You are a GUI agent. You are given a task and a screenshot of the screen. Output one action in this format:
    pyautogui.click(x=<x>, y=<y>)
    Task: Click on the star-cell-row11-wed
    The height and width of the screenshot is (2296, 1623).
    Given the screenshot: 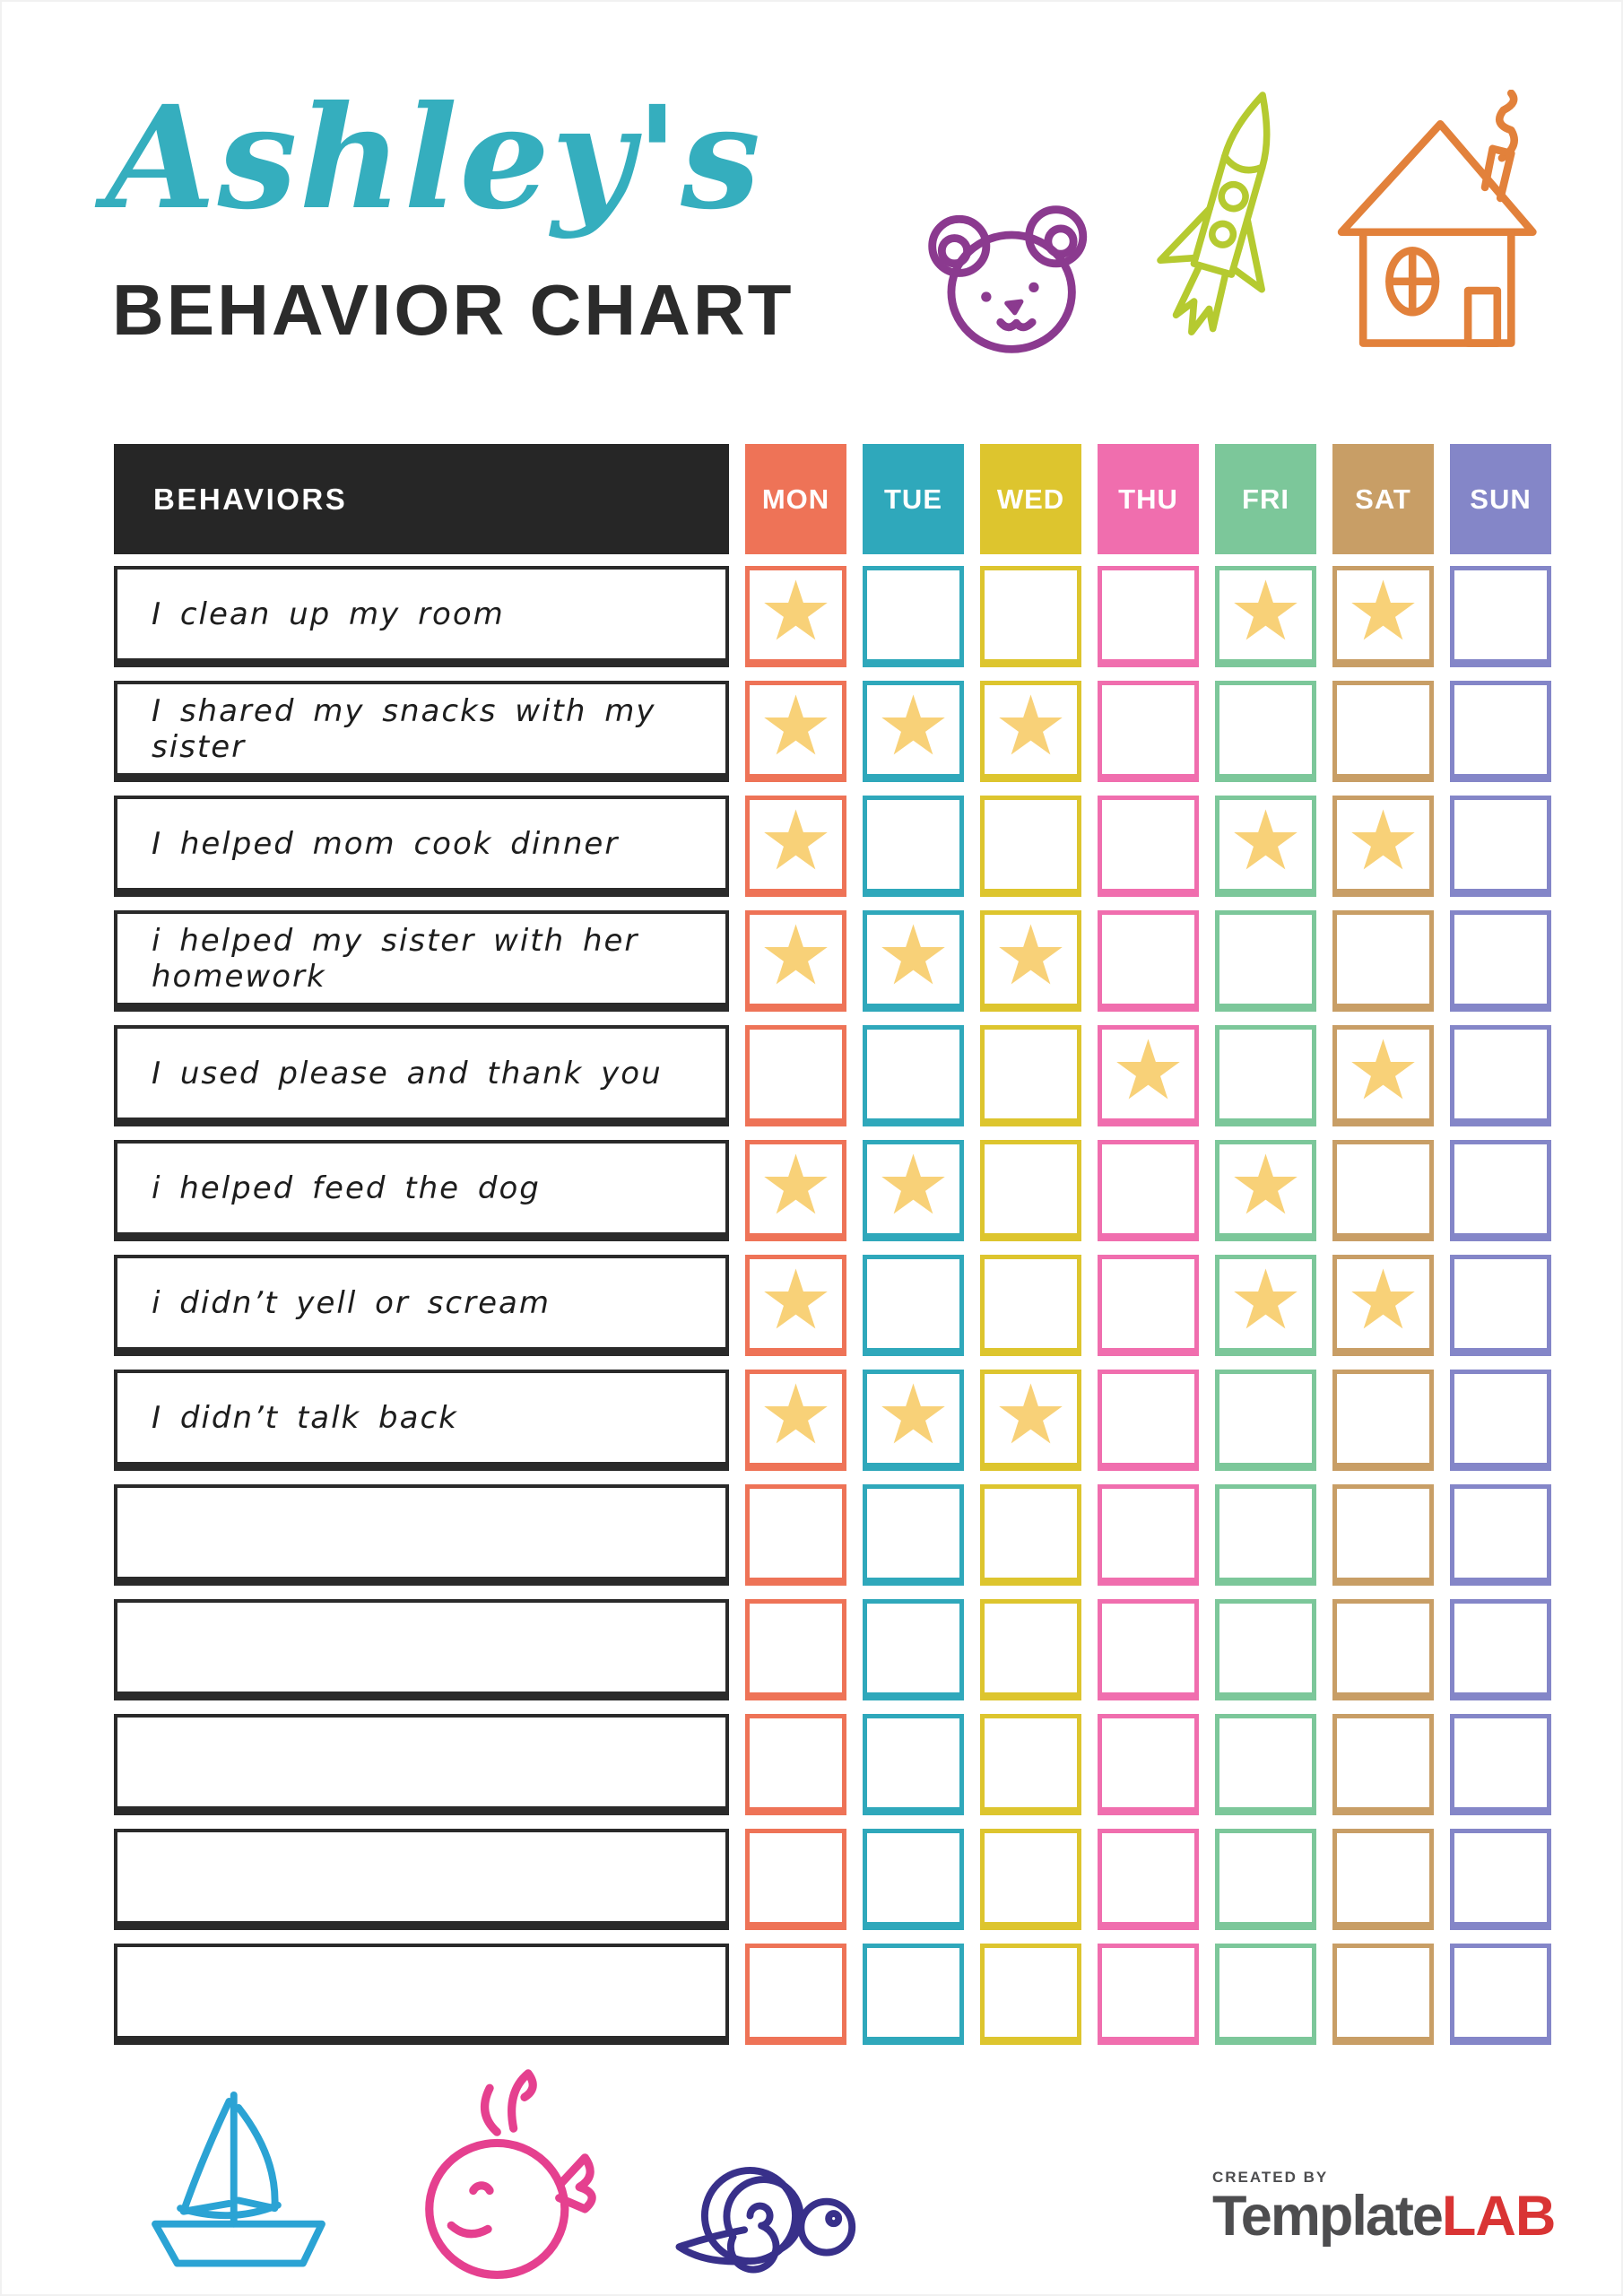 What is the action you would take?
    pyautogui.click(x=1030, y=1764)
    